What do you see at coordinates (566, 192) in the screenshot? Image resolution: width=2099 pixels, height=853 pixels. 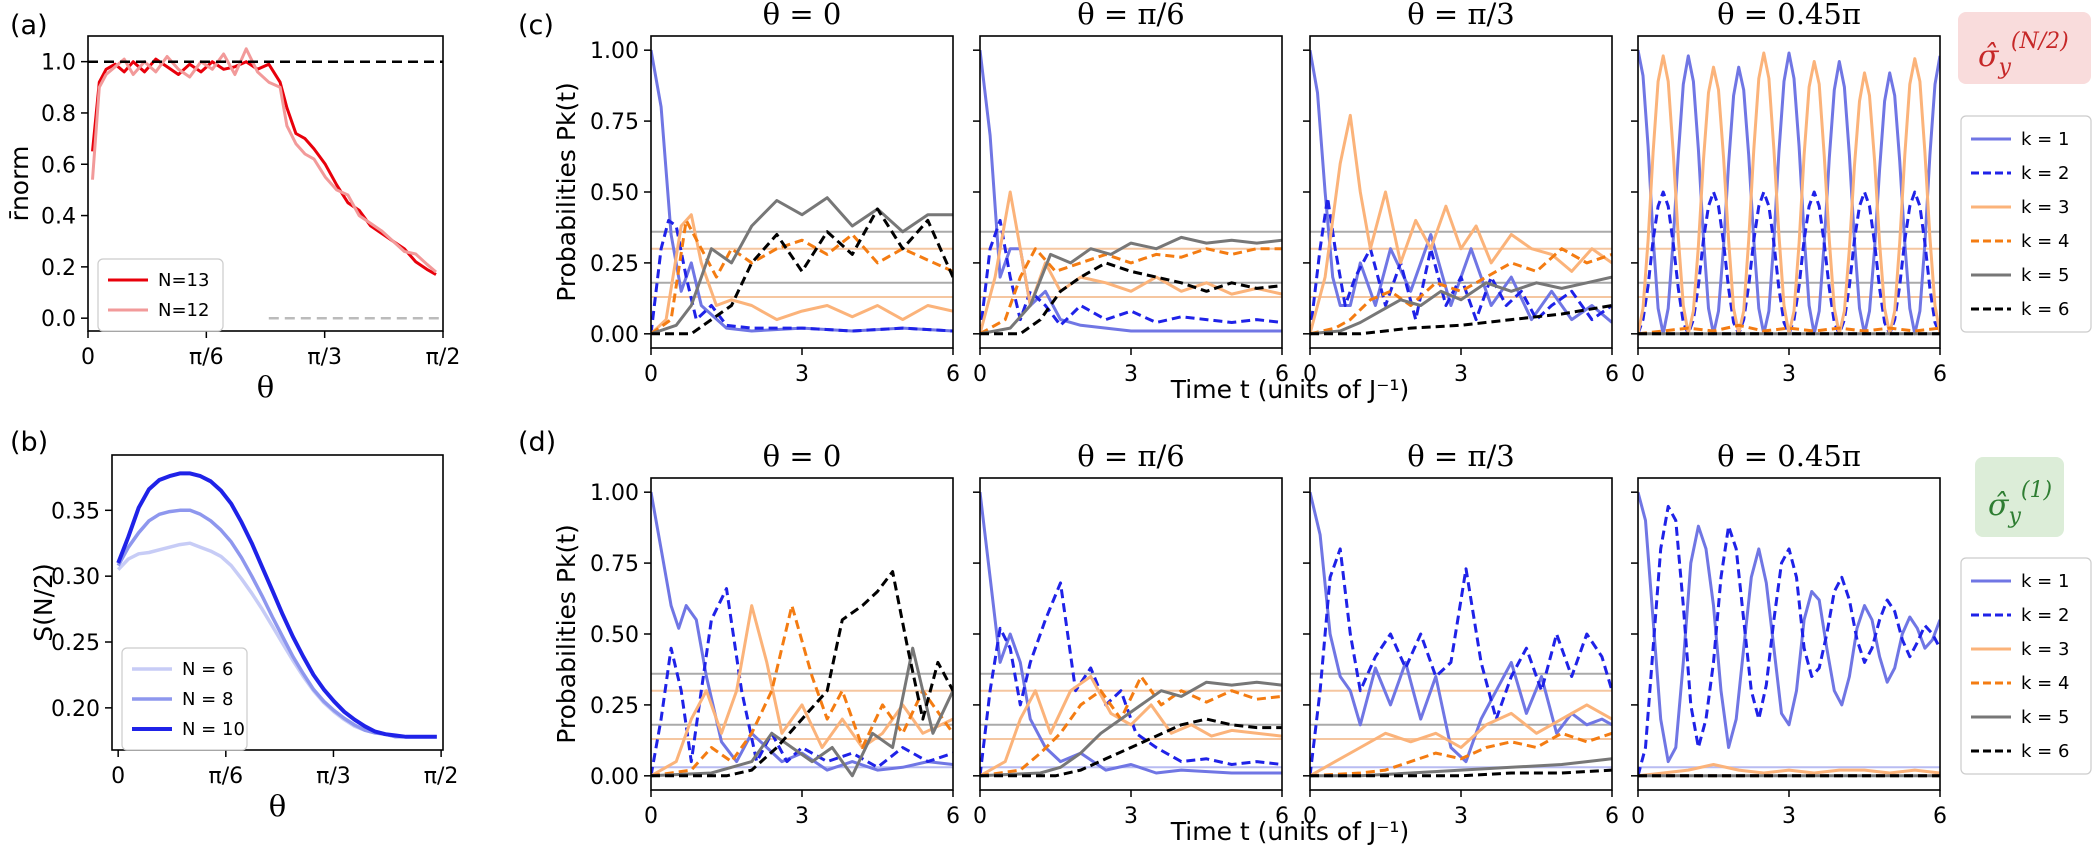 I see `chart-2-ylabel: Probabilities Pk(t)` at bounding box center [566, 192].